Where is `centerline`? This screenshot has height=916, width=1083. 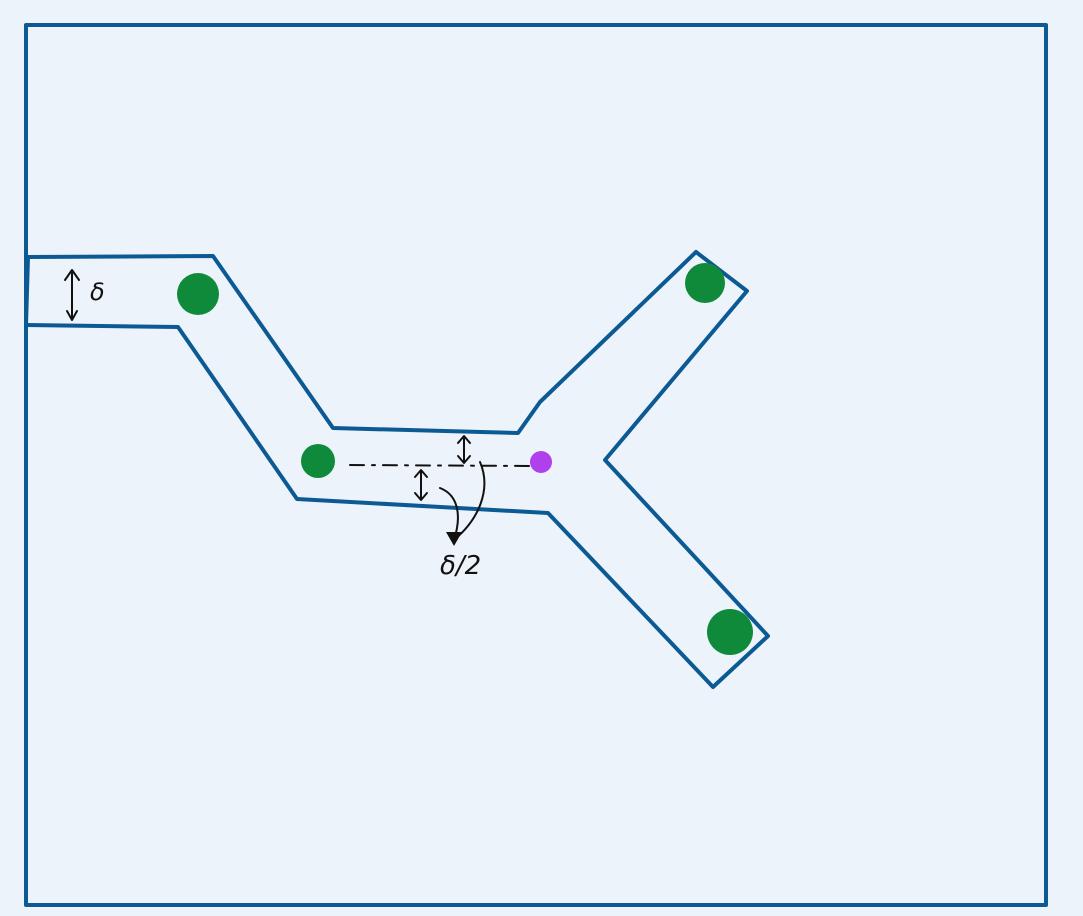 centerline is located at coordinates (440, 465).